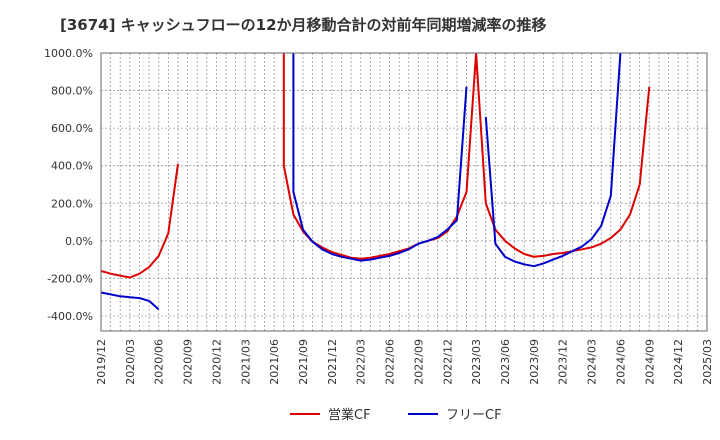 The image size is (720, 440). I want to click on x-tick-label: 2020/06, so click(159, 362).